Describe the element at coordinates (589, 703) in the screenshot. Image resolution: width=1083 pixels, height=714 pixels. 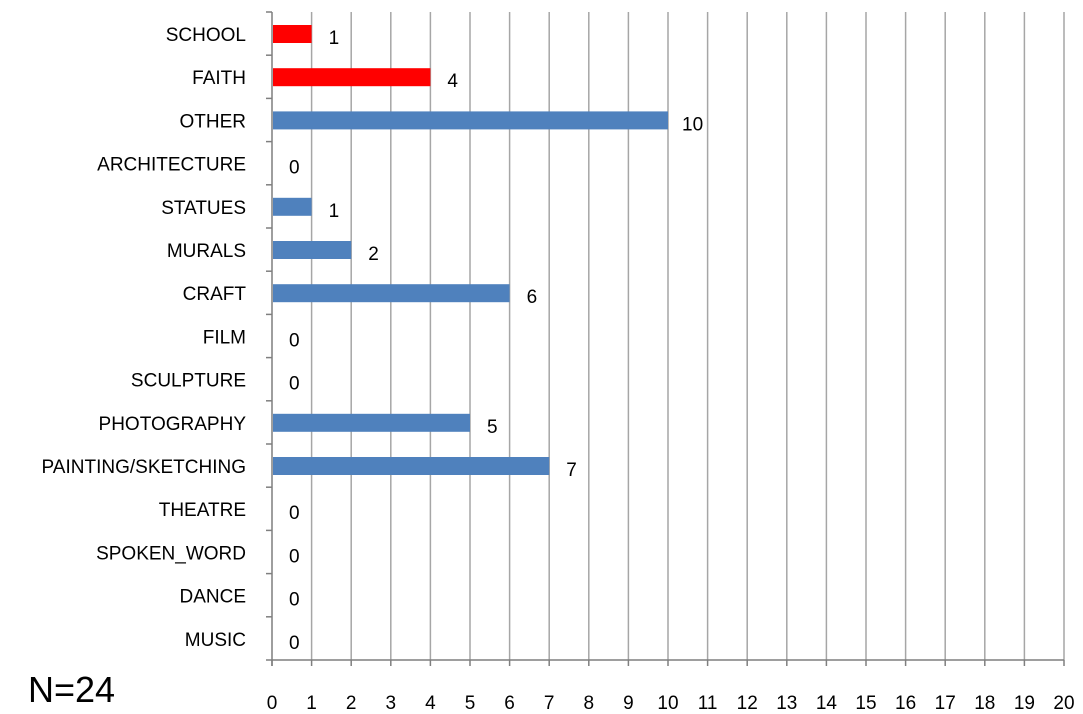
I see `x-tick-label: 8` at that location.